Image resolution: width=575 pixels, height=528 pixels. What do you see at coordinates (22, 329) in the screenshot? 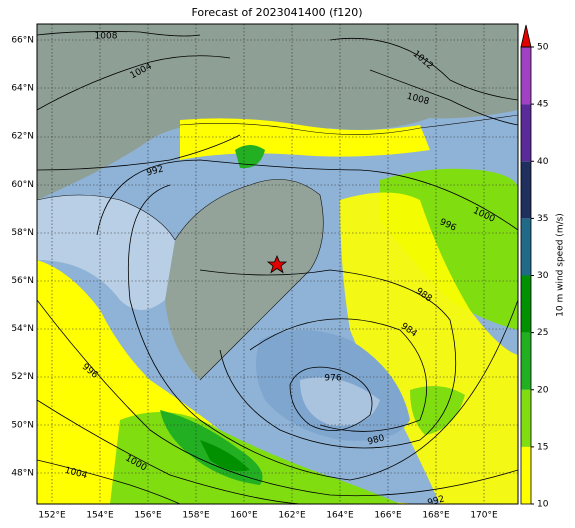
I see `lat-label: 54°N` at bounding box center [22, 329].